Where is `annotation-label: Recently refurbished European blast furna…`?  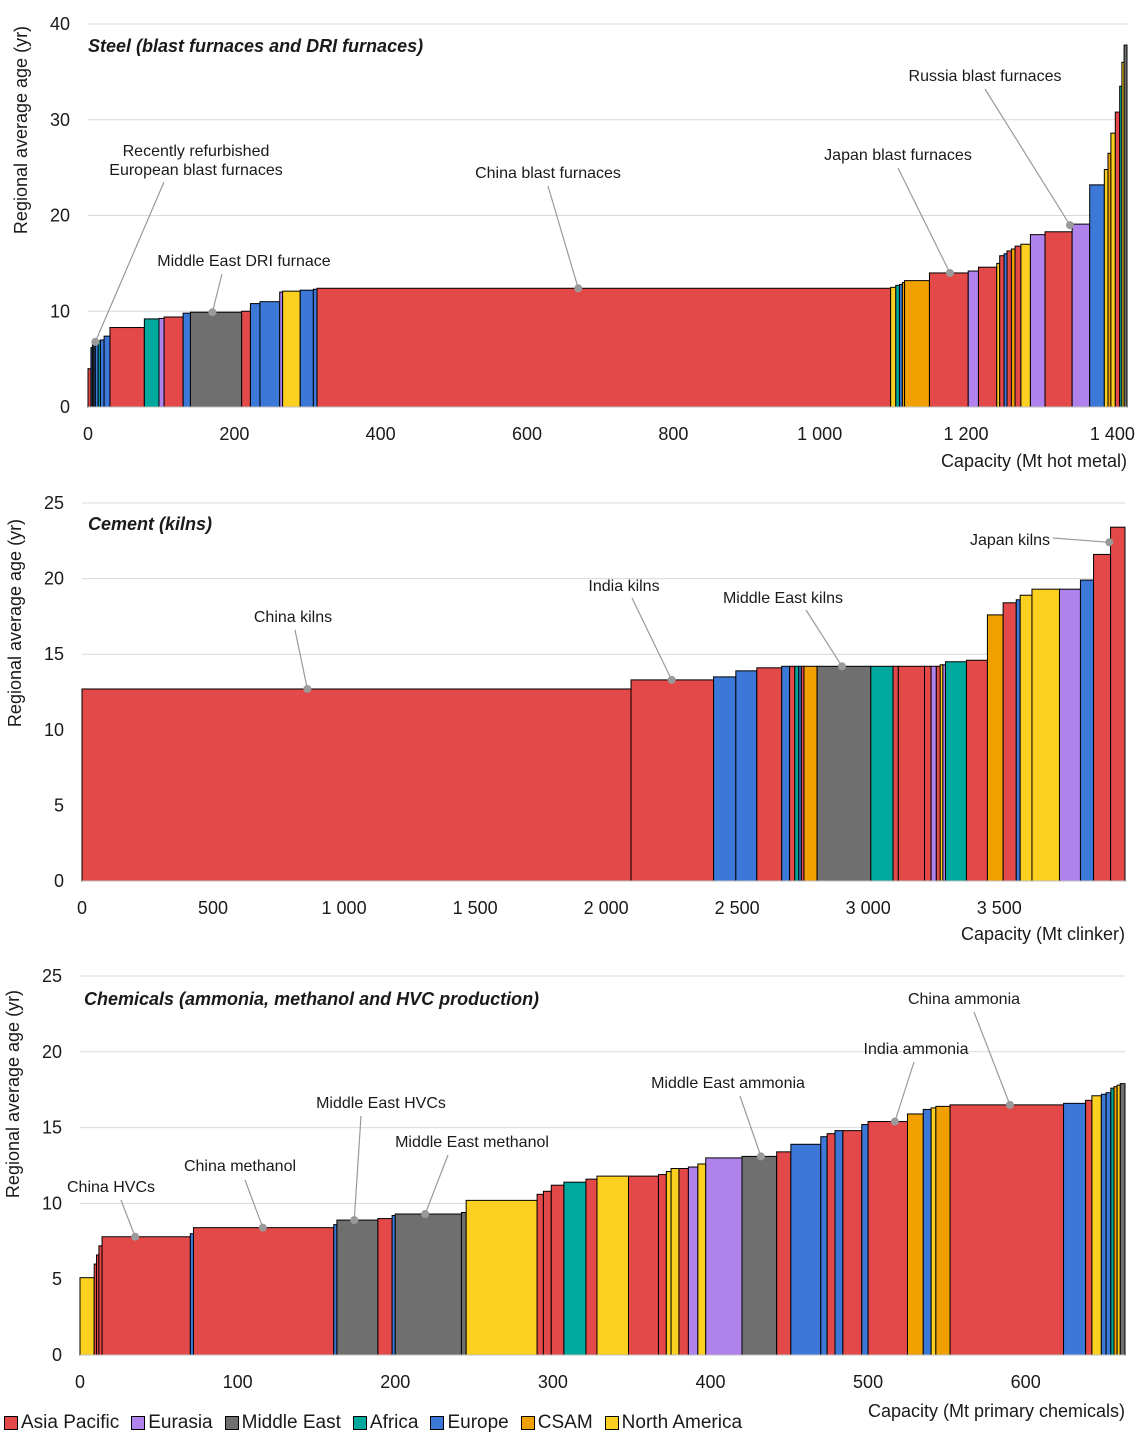
annotation-label: Recently refurbished European blast furna… is located at coordinates (195, 161).